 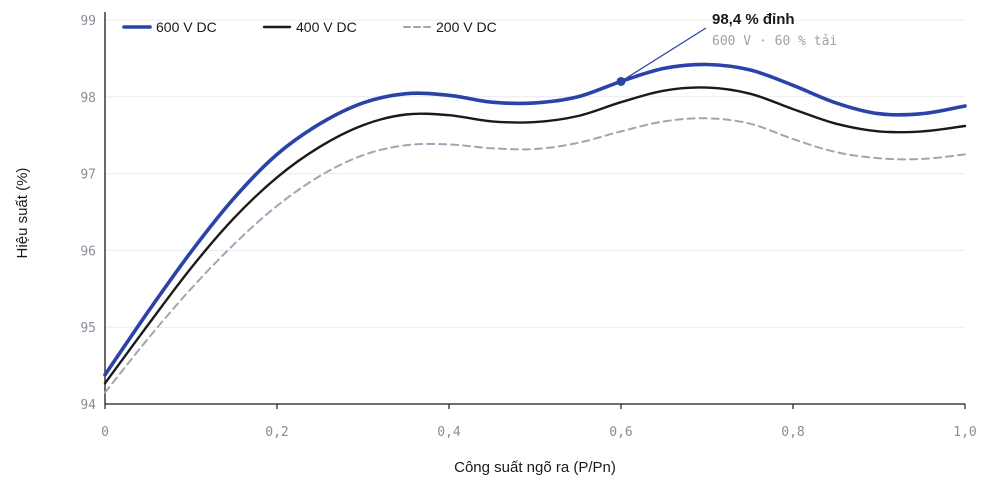 What do you see at coordinates (663, 54) in the screenshot?
I see `annotation-leader-line` at bounding box center [663, 54].